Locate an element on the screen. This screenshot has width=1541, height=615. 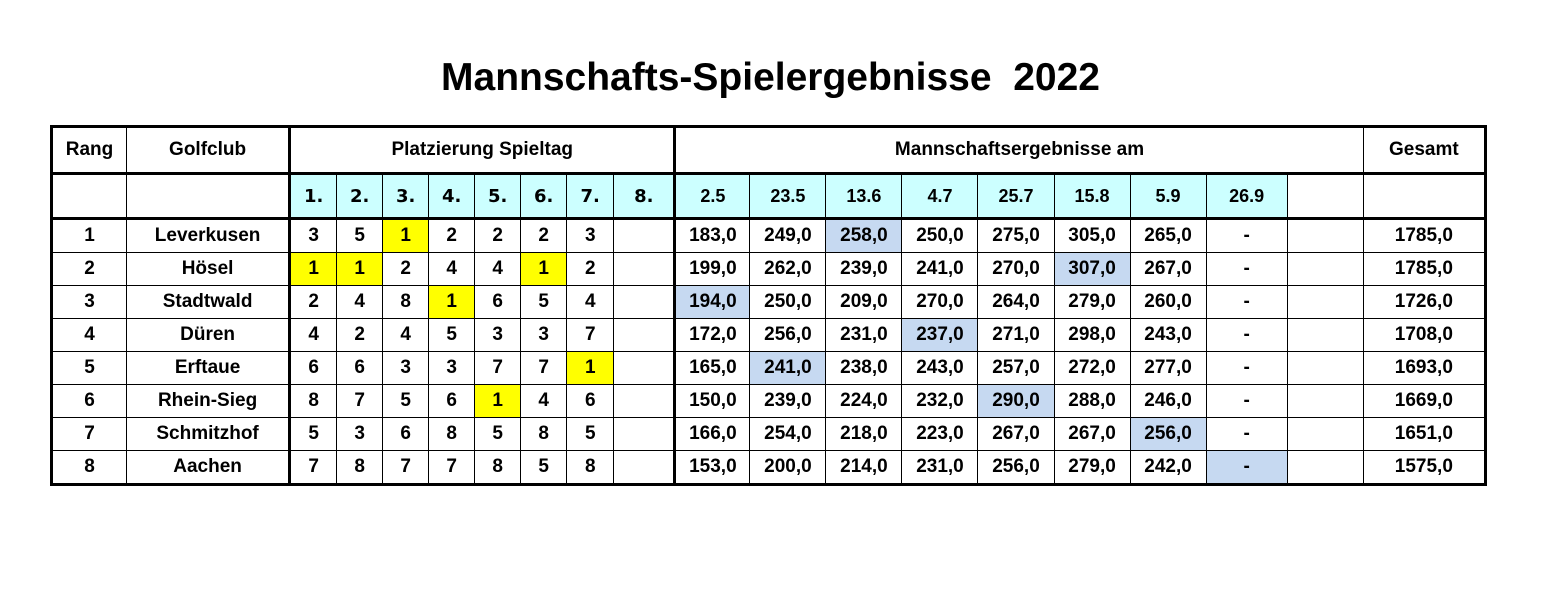
date-header: 23.5 is located at coordinates (788, 196).